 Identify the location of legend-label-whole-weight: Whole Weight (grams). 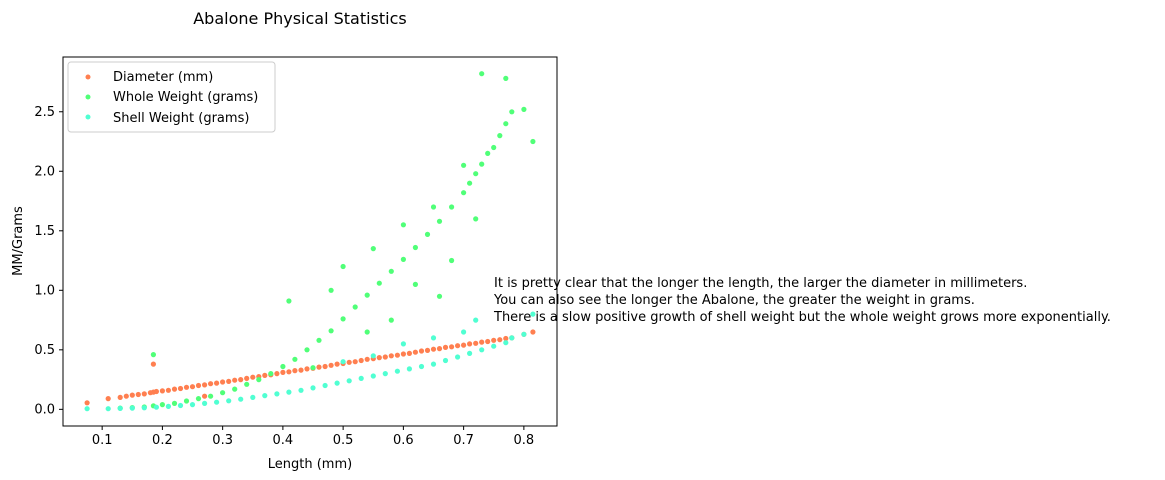
(185, 97).